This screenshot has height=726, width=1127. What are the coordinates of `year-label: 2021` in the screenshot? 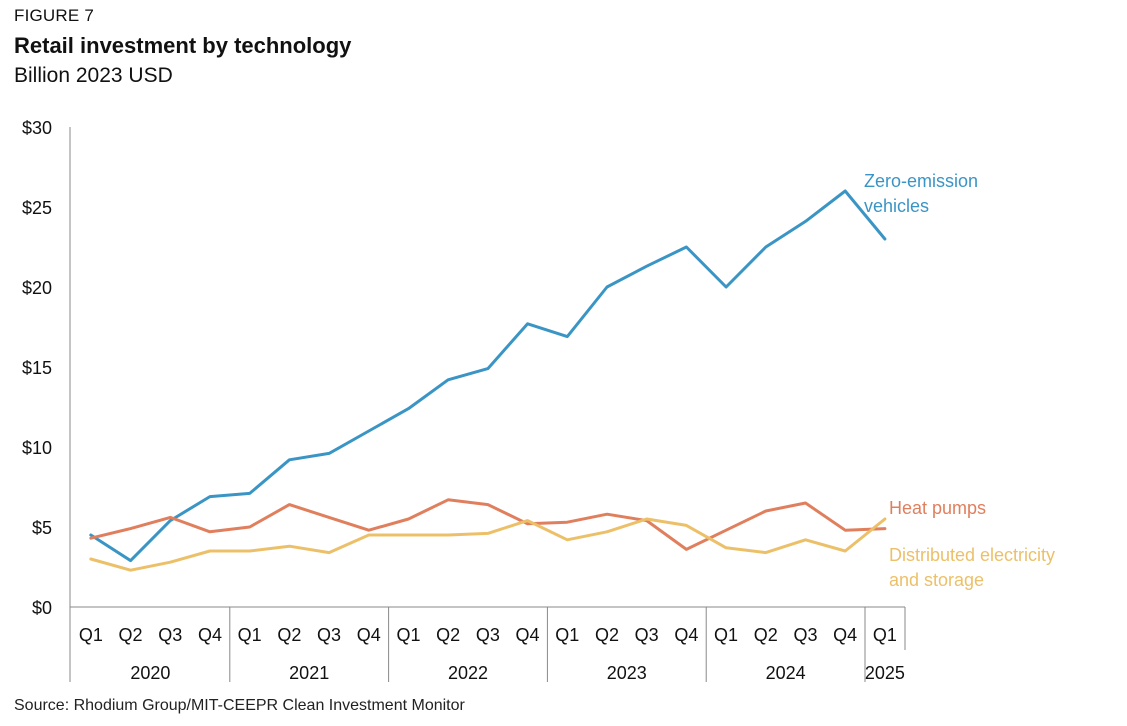 It's located at (309, 673).